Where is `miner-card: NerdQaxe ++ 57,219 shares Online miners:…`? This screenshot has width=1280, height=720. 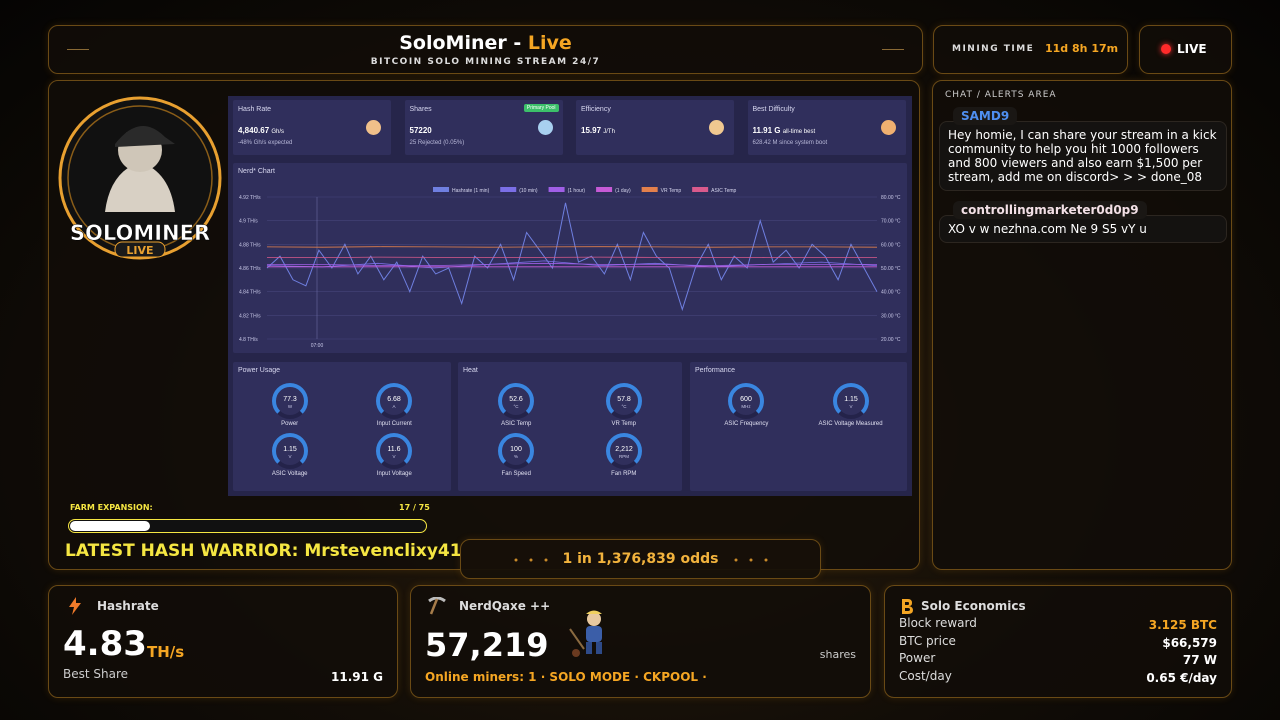
miner-card: NerdQaxe ++ 57,219 shares Online miners:… is located at coordinates (640, 641).